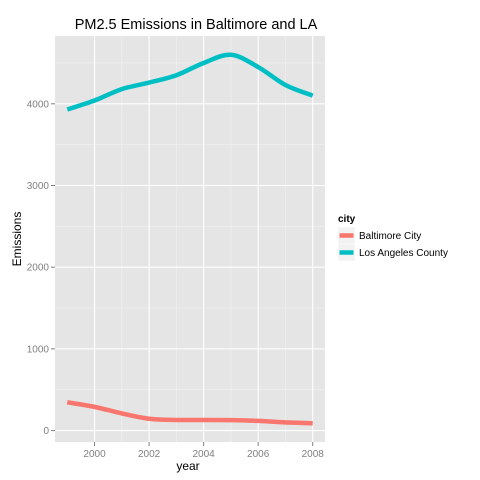  What do you see at coordinates (94, 454) in the screenshot?
I see `x-tick-label: 2000` at bounding box center [94, 454].